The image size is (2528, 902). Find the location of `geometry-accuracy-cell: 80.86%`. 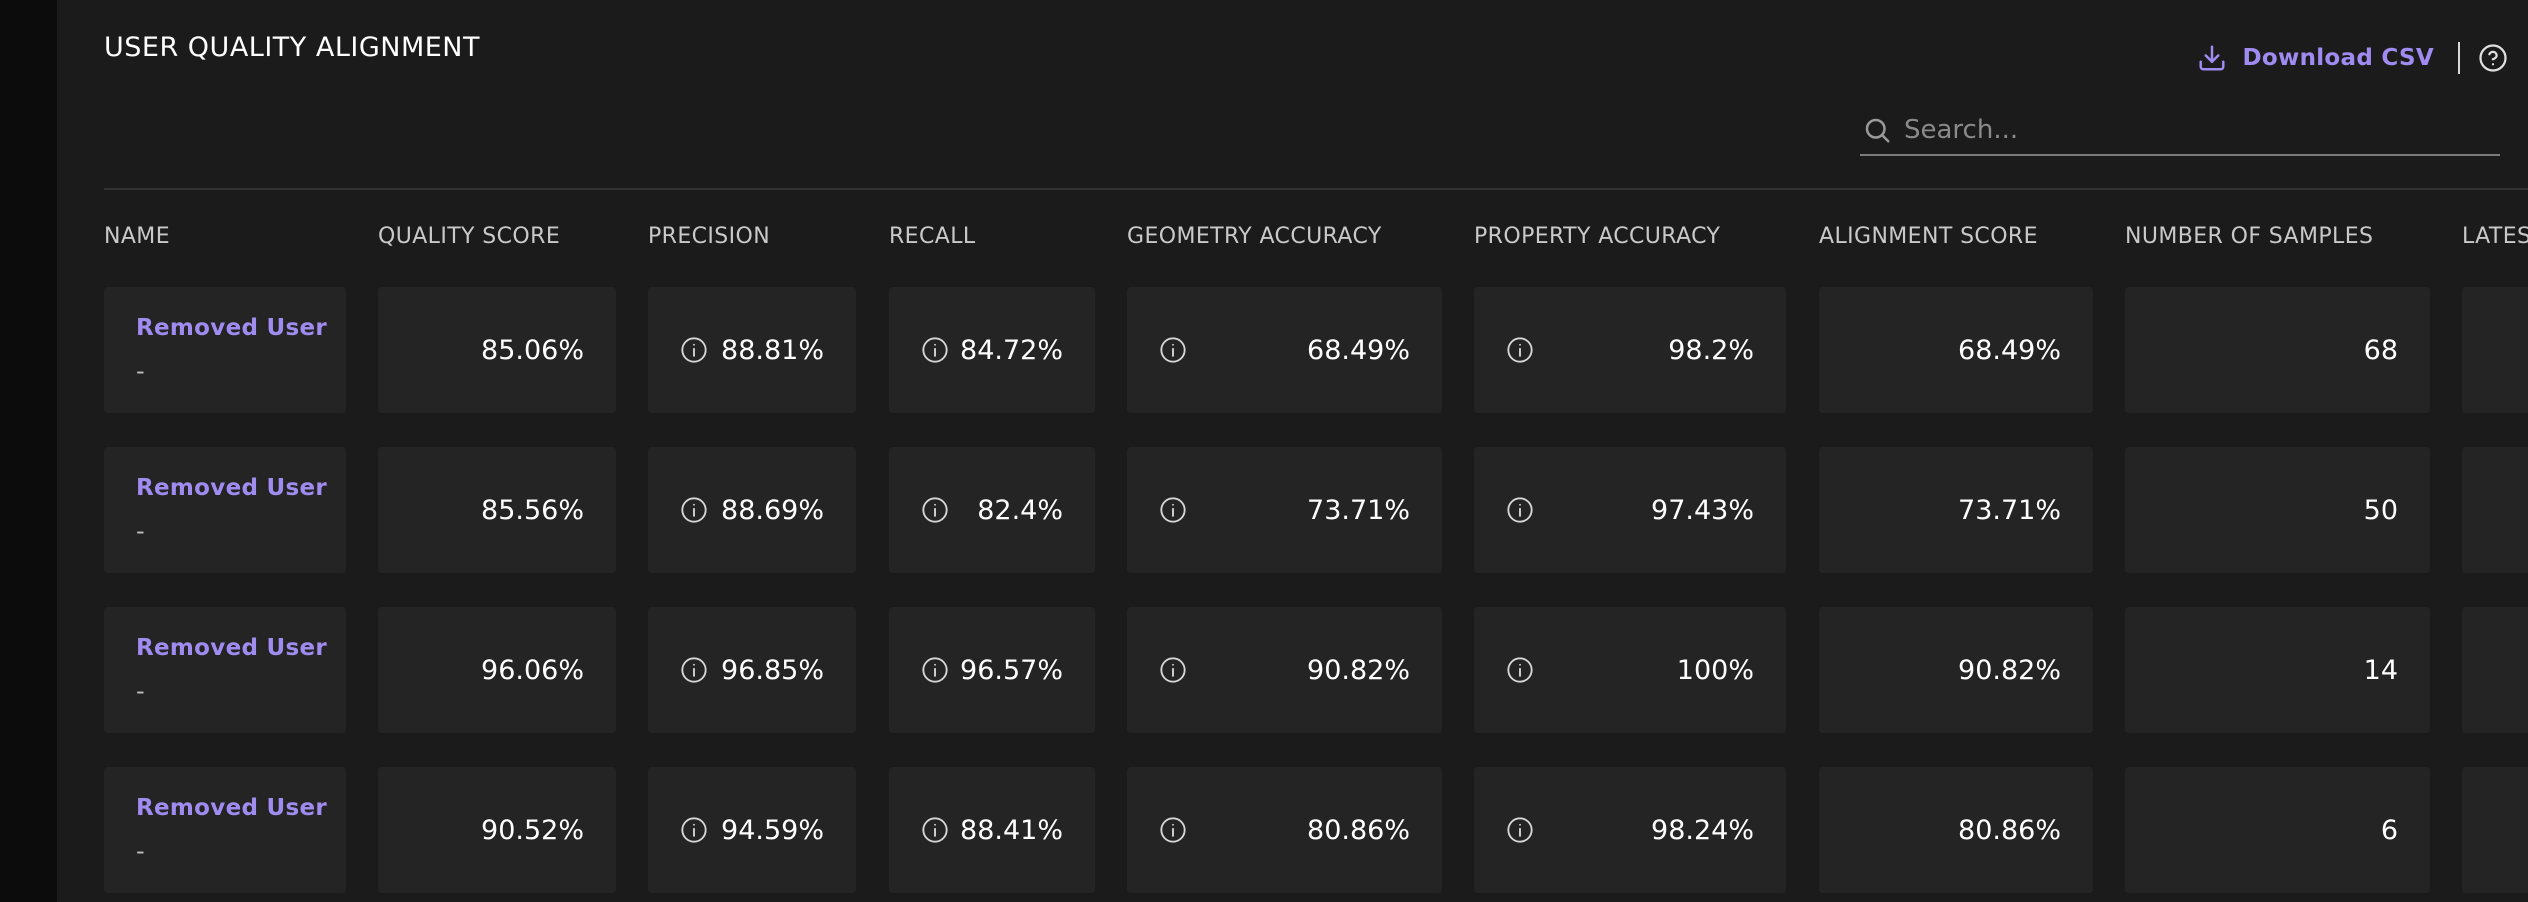

geometry-accuracy-cell: 80.86% is located at coordinates (1284, 830).